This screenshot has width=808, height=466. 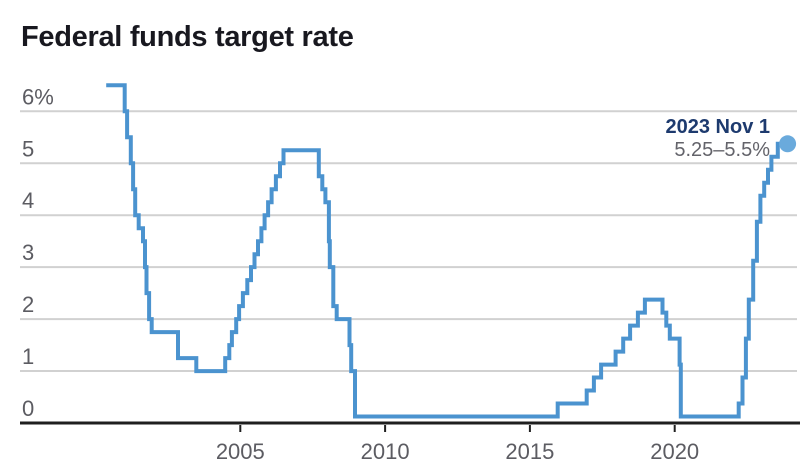 What do you see at coordinates (240, 451) in the screenshot?
I see `x-axis-label: 2005` at bounding box center [240, 451].